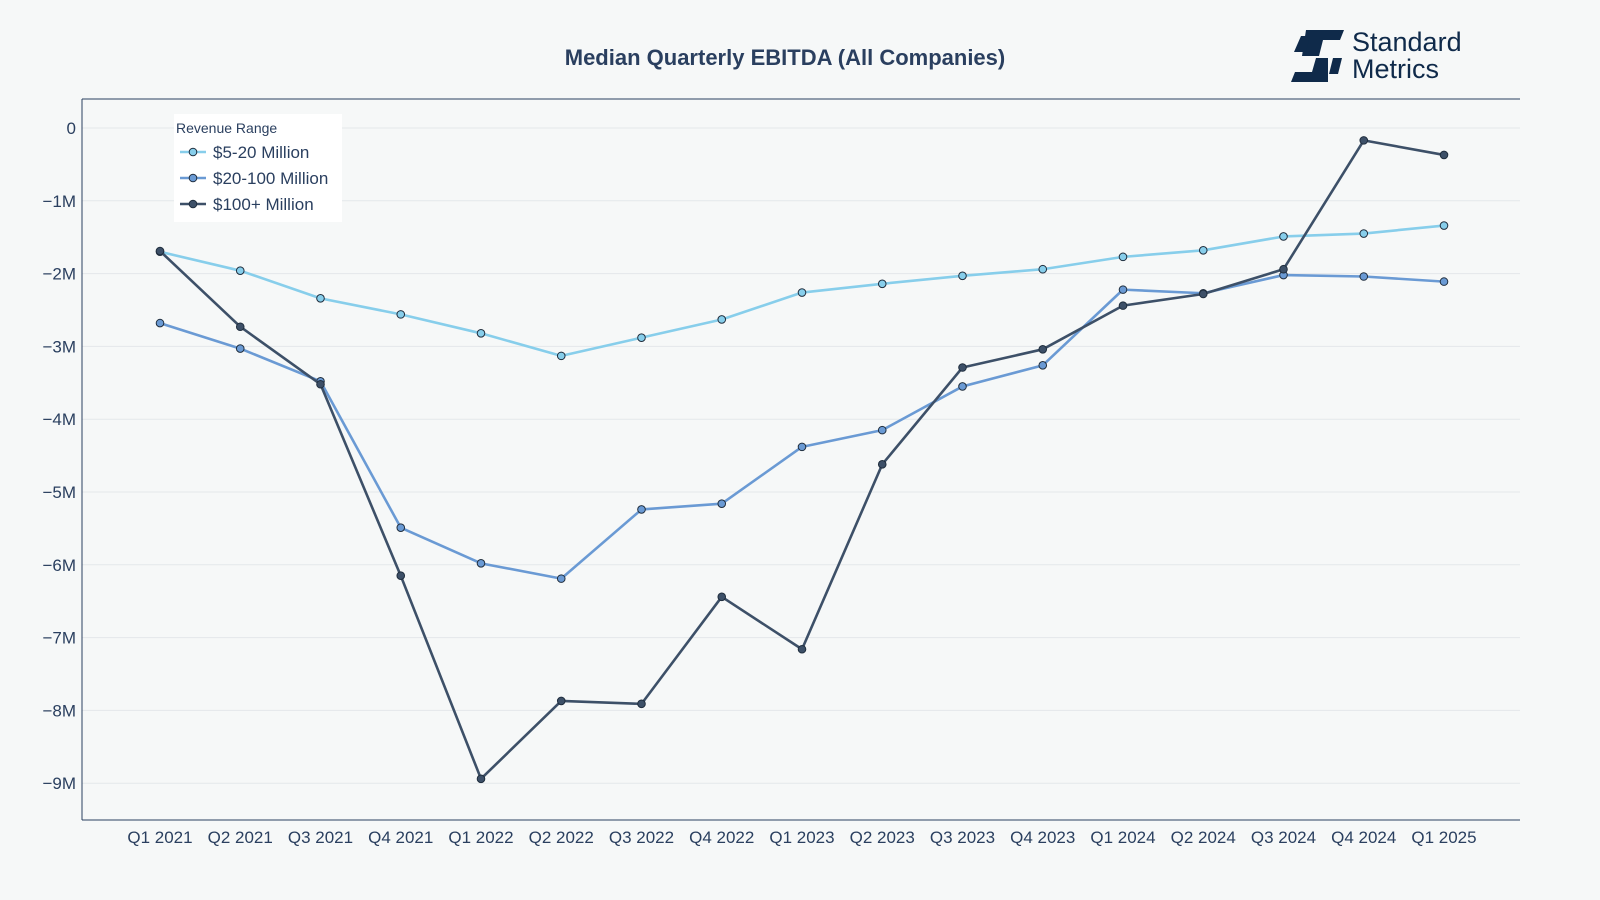  I want to click on x-tick-label: Q1 2022, so click(480, 837).